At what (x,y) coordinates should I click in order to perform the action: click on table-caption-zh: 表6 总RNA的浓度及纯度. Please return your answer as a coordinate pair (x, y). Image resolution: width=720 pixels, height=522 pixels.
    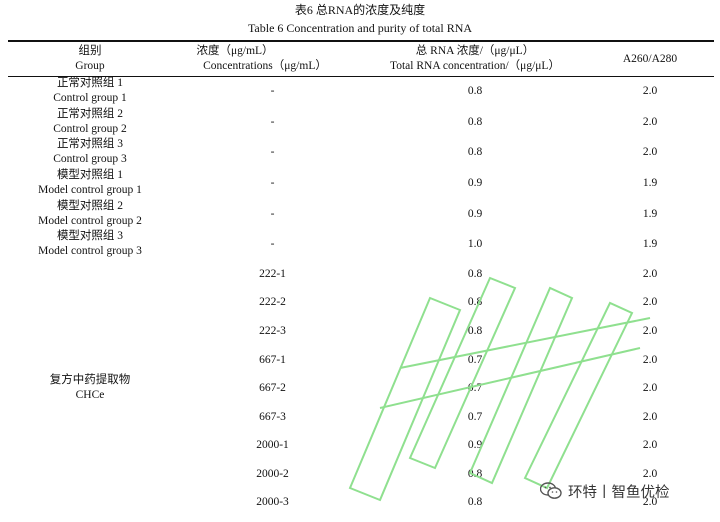
    Looking at the image, I should click on (360, 10).